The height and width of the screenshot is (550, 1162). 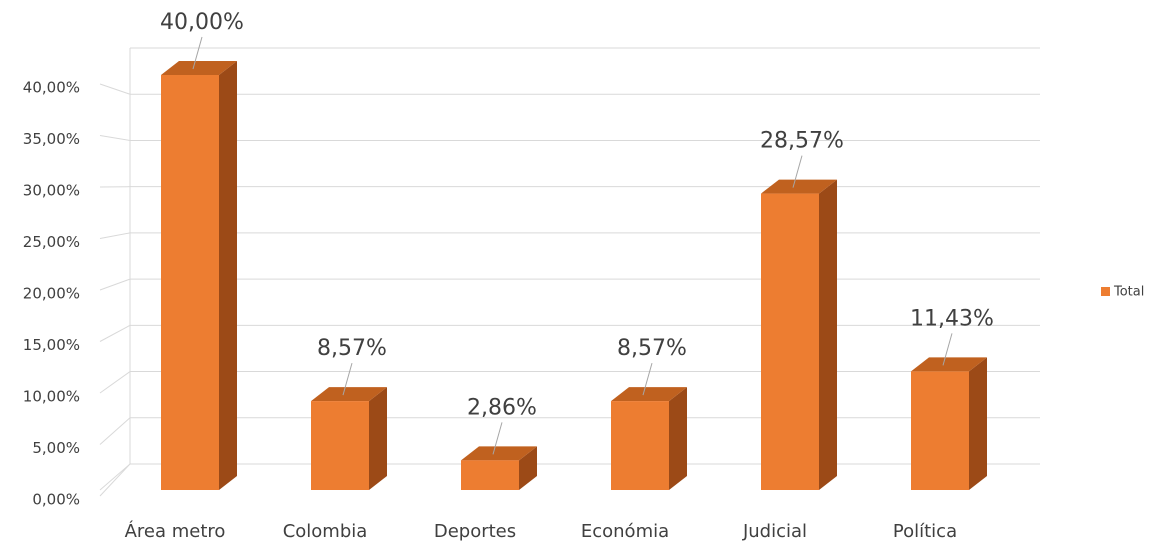 I want to click on y-tick-label: 30,00%, so click(x=51, y=191).